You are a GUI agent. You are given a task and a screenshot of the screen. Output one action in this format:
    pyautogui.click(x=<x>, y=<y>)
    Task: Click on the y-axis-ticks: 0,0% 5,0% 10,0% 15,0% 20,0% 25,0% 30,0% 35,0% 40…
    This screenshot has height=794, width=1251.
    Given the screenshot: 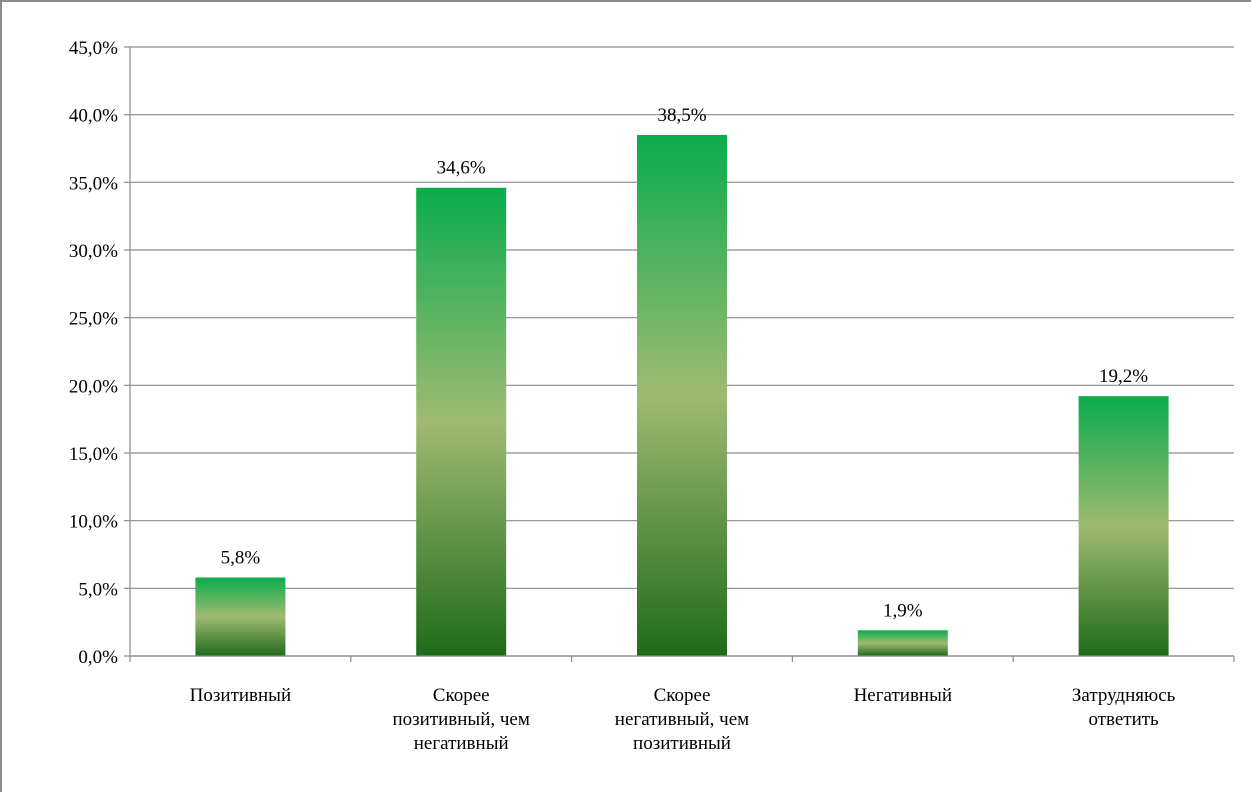 What is the action you would take?
    pyautogui.click(x=100, y=353)
    